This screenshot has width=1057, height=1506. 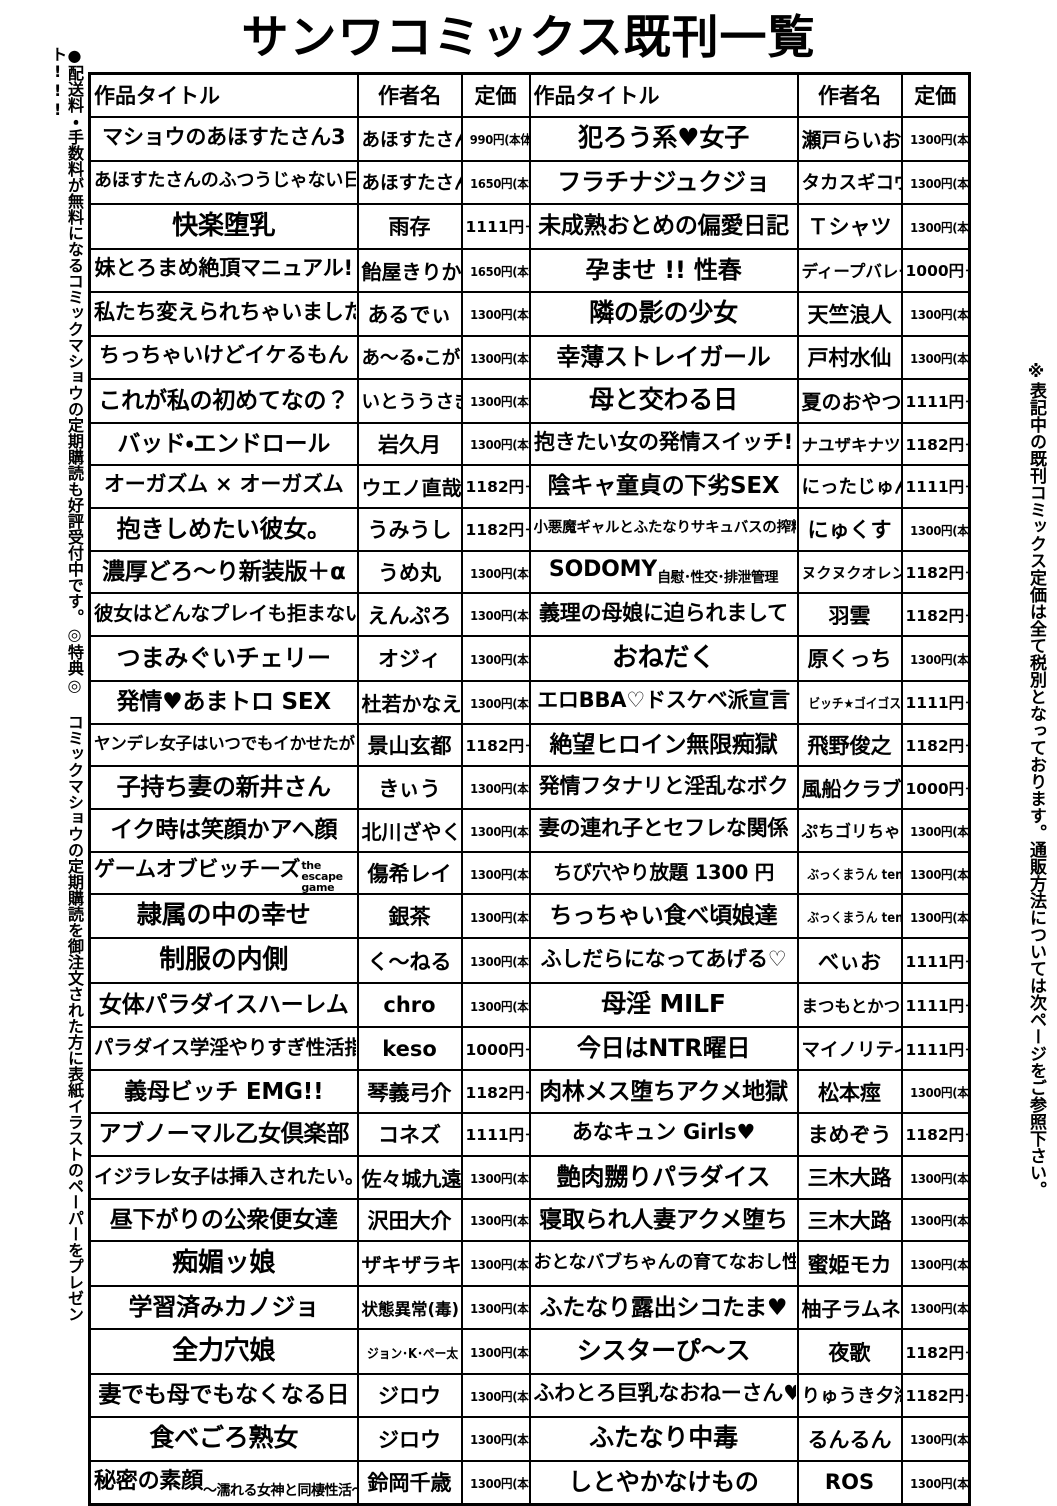 I want to click on author-name: keso, so click(x=409, y=1048).